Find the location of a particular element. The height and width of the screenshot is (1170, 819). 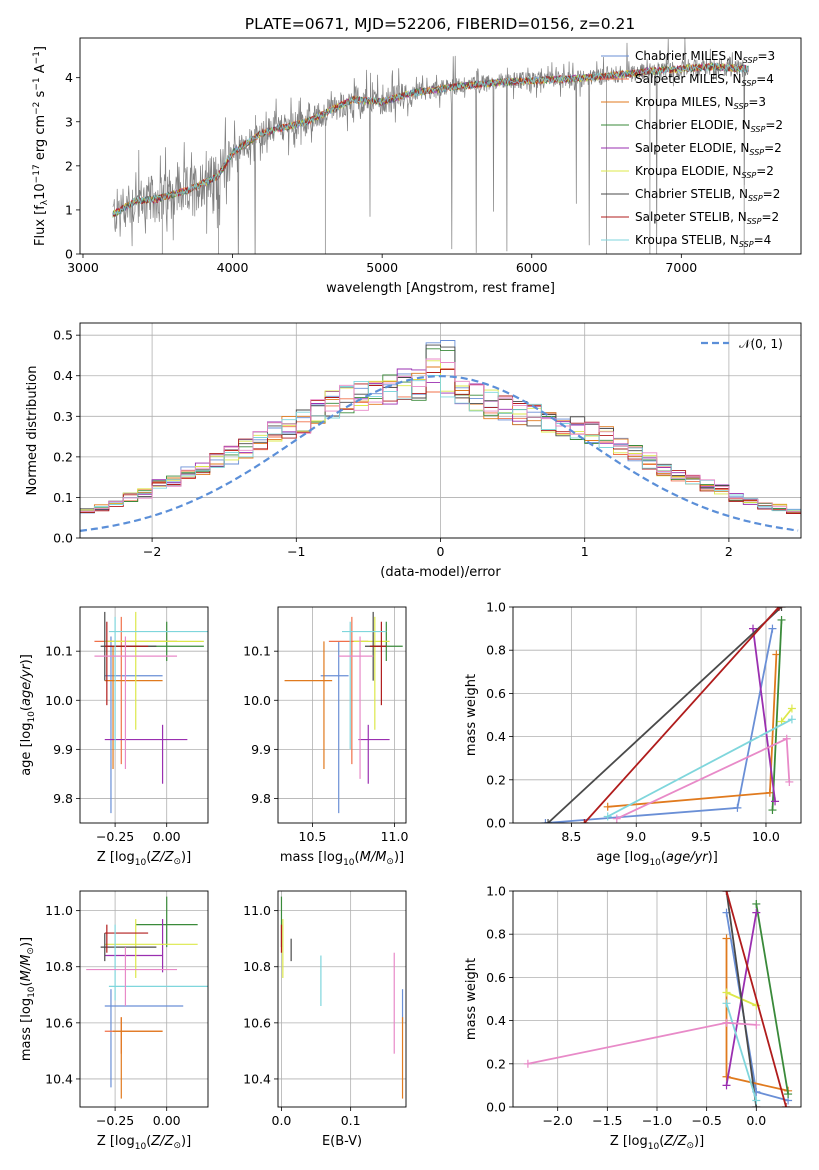

x-tick-label: 2 is located at coordinates (729, 551).